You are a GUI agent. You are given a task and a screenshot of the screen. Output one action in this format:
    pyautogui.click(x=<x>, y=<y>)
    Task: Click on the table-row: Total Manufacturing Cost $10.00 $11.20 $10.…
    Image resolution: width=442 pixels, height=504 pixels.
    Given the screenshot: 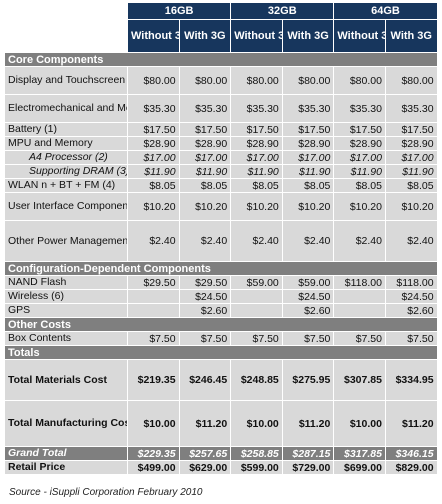 What is the action you would take?
    pyautogui.click(x=221, y=423)
    